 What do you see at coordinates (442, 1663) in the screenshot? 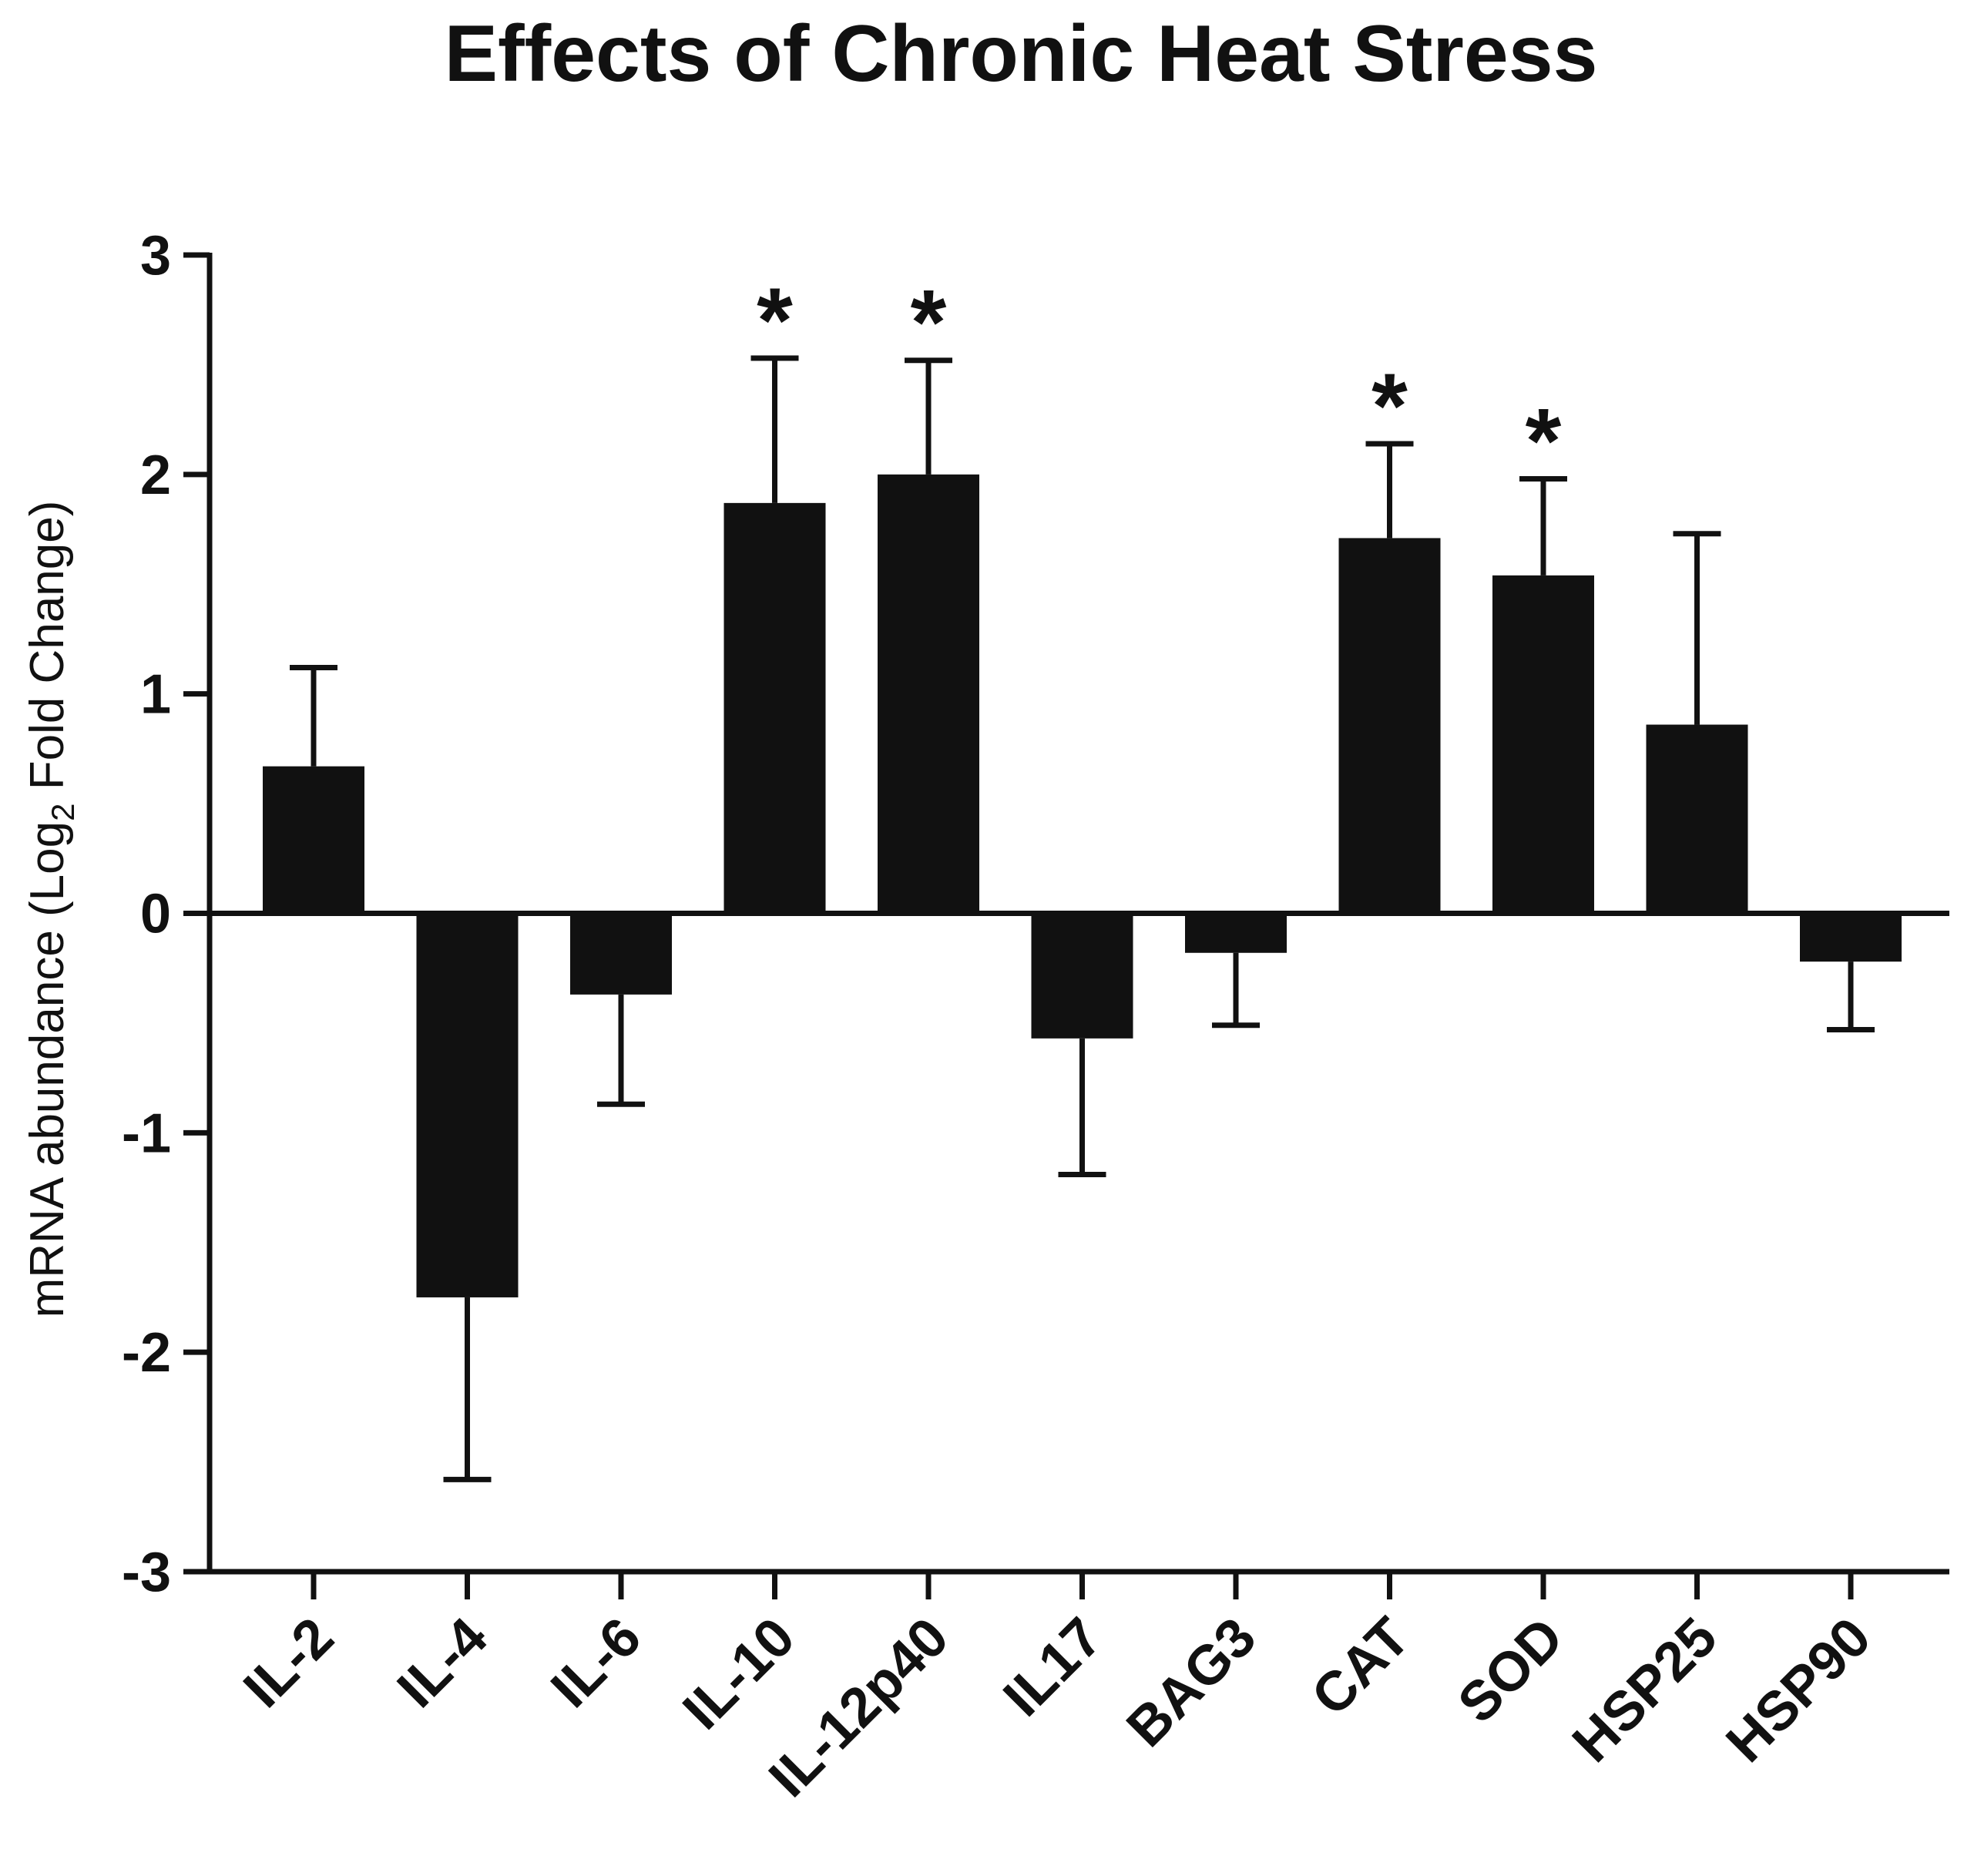
I see `x-tick-label: IL-4` at bounding box center [442, 1663].